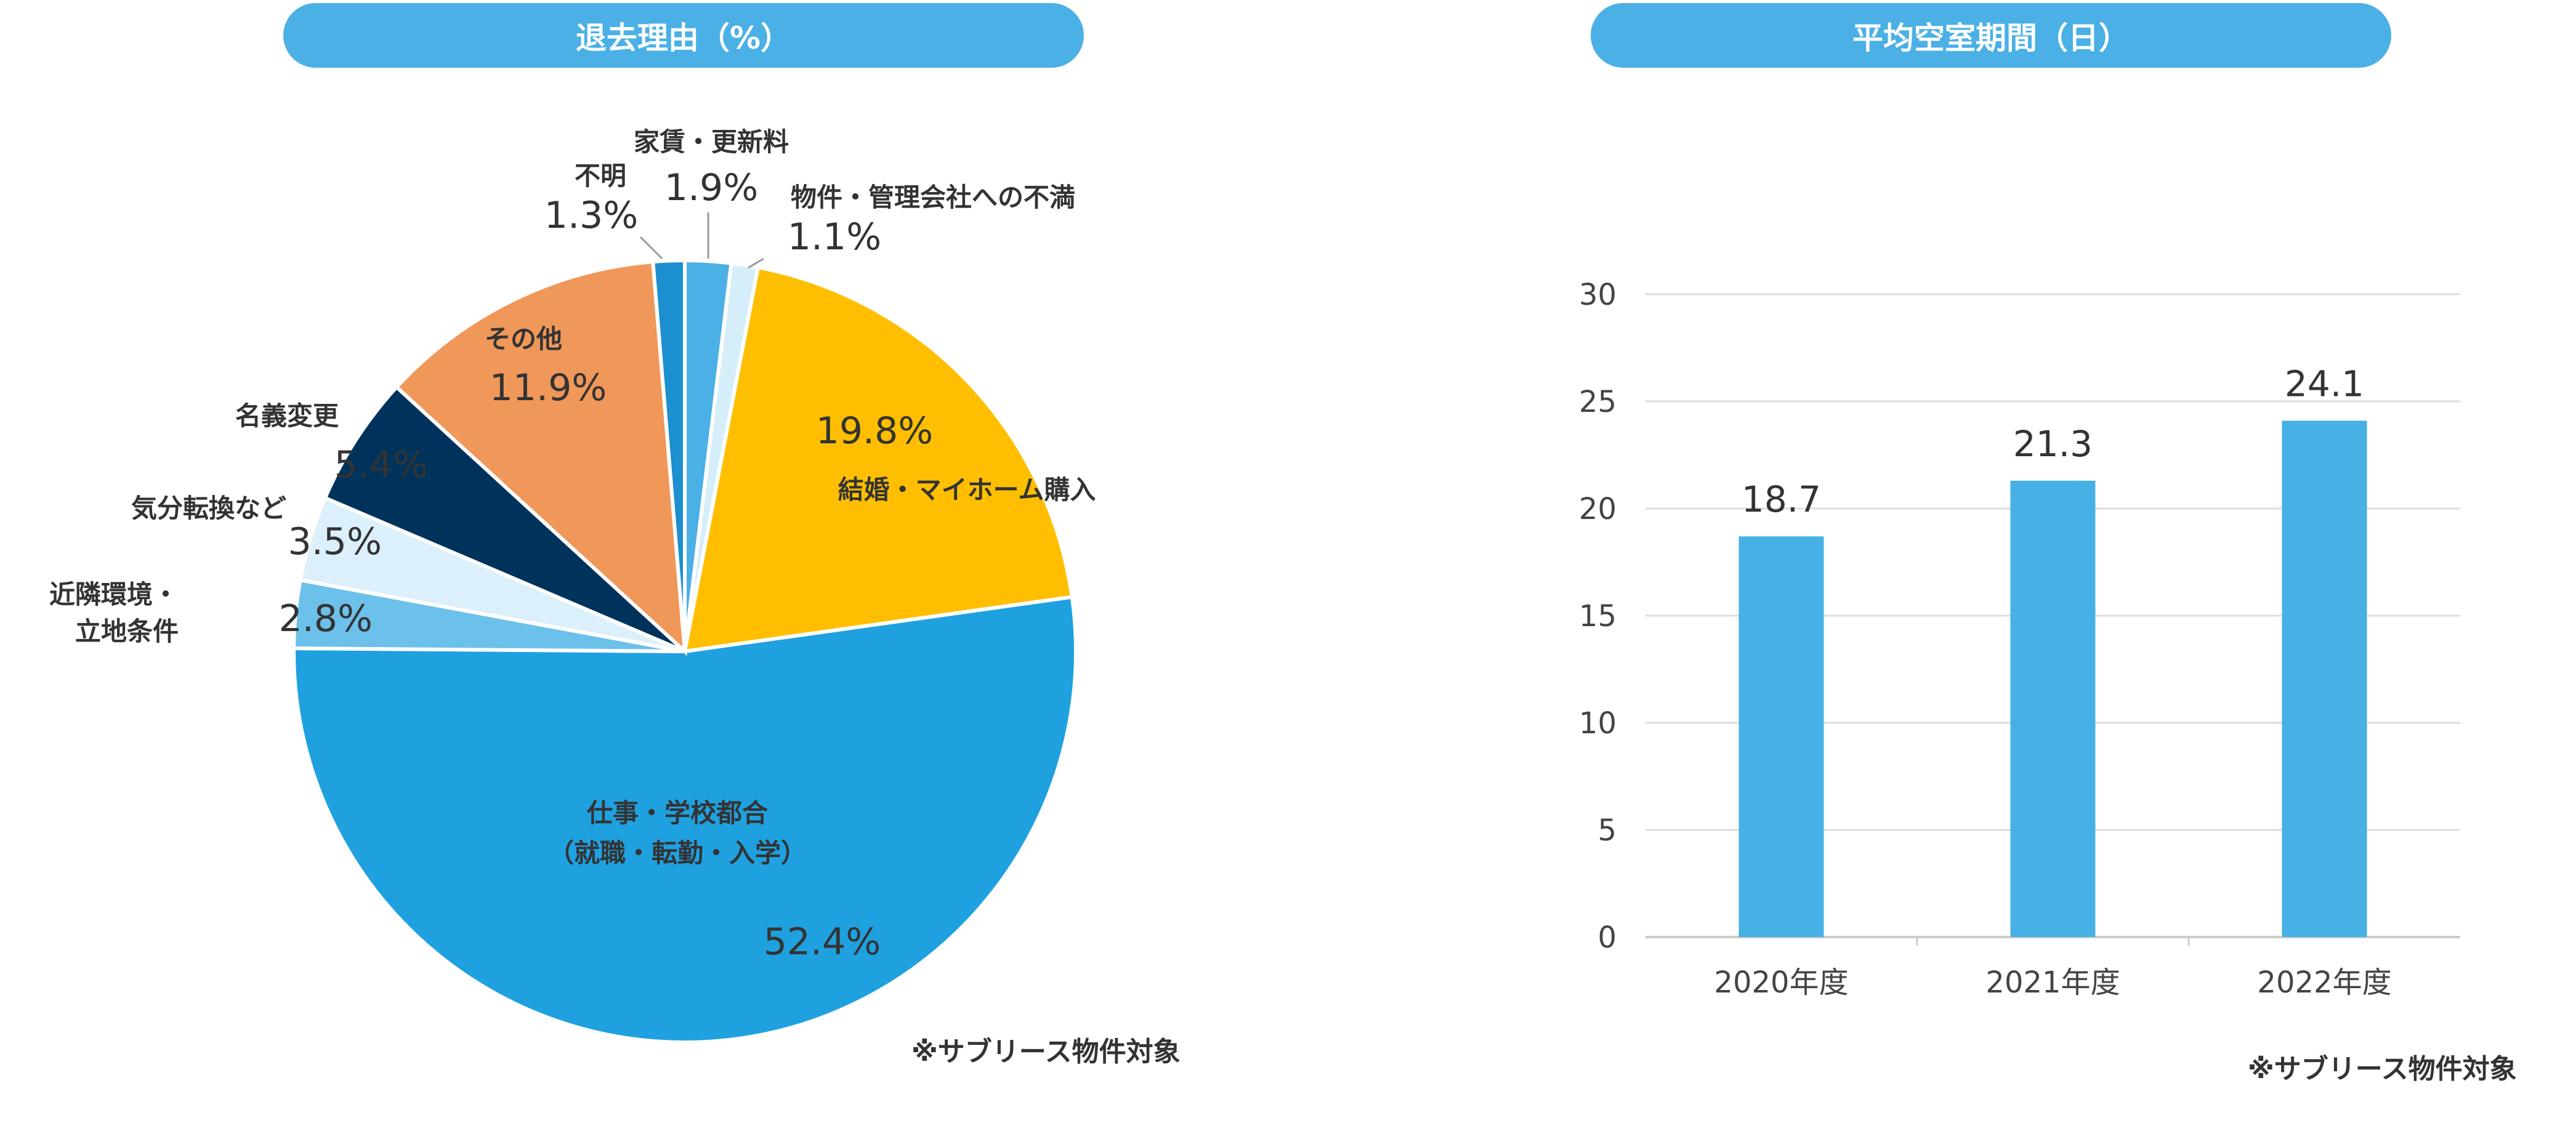 Image resolution: width=2576 pixels, height=1131 pixels. I want to click on pie-label-0: 家賃・更新料, so click(711, 142).